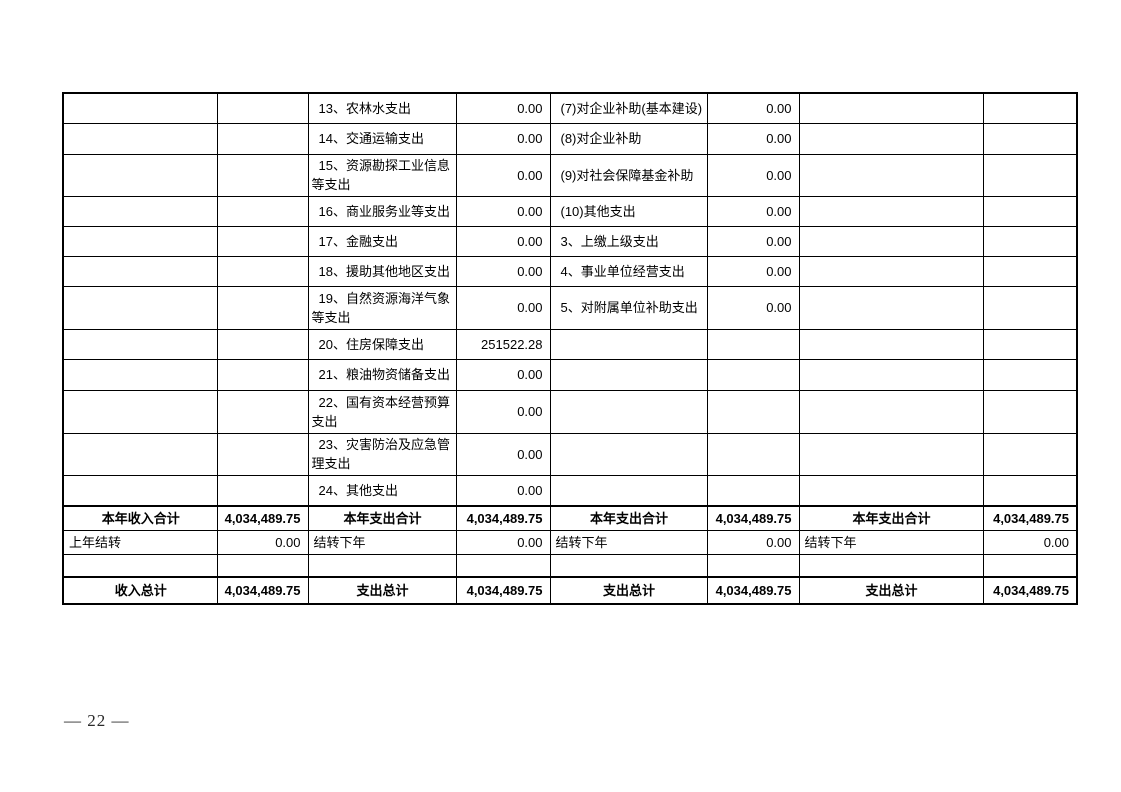 The height and width of the screenshot is (792, 1121). I want to click on label-cell-r16c3: 支出总计, so click(382, 590).